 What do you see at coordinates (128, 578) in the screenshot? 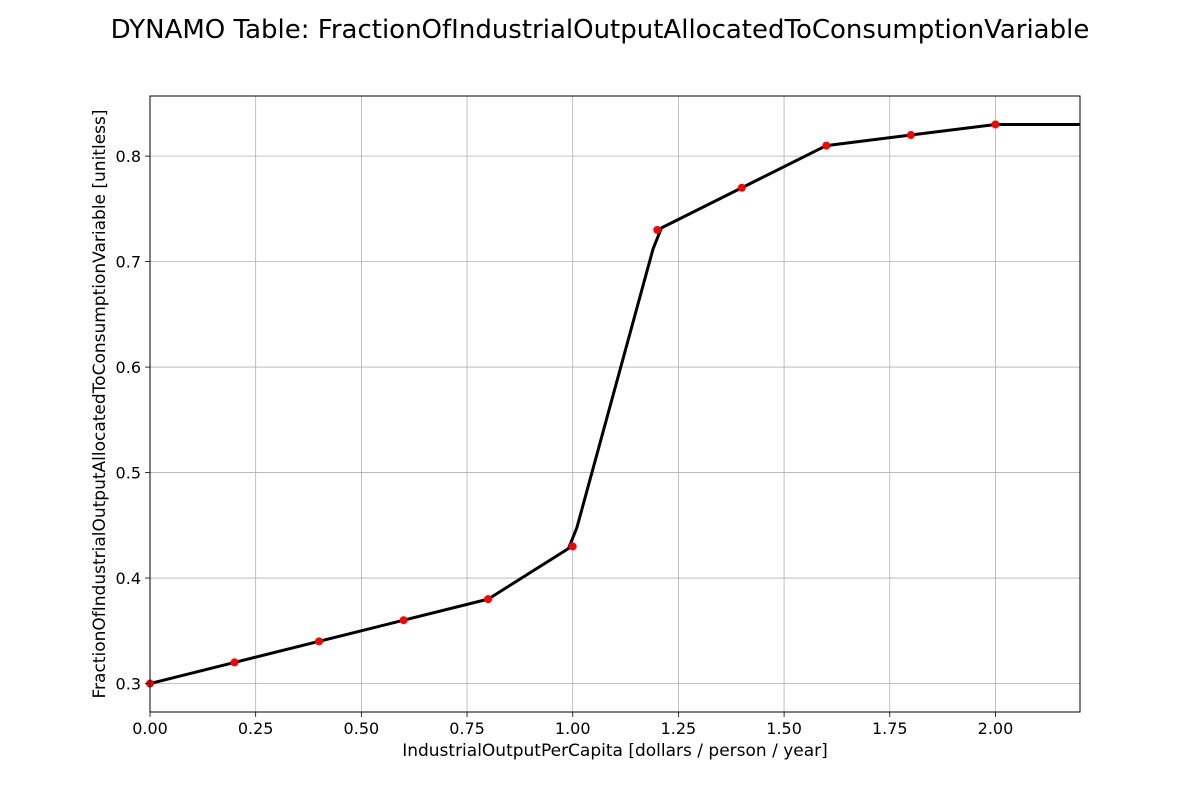
I see `y-tick-label: 0.4` at bounding box center [128, 578].